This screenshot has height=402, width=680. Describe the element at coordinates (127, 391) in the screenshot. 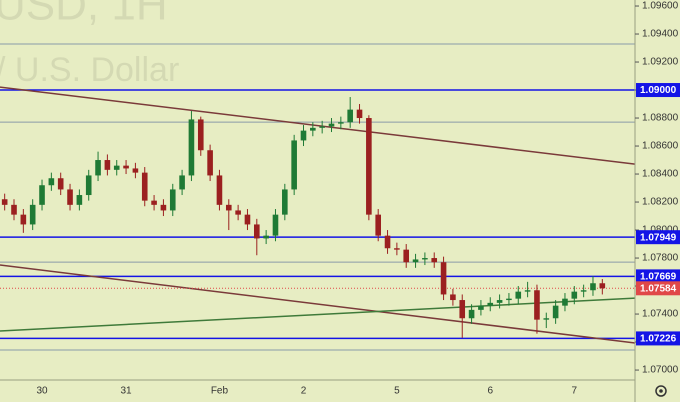

I see `x-tick-label: 31` at that location.